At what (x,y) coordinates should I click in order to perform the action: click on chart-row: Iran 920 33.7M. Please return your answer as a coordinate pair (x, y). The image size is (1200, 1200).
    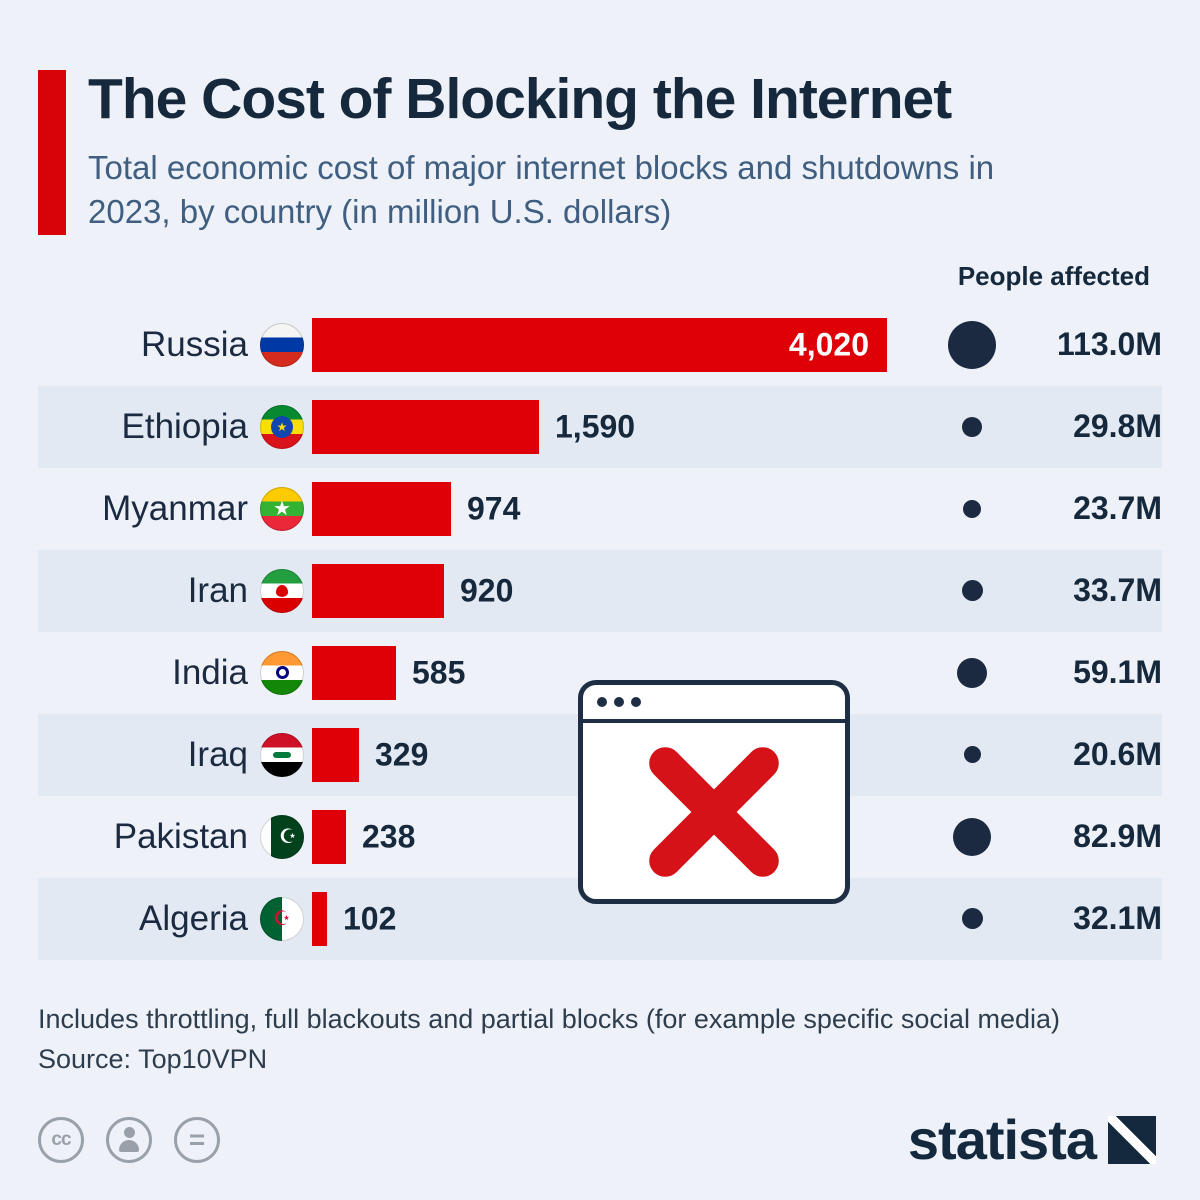
    Looking at the image, I should click on (600, 590).